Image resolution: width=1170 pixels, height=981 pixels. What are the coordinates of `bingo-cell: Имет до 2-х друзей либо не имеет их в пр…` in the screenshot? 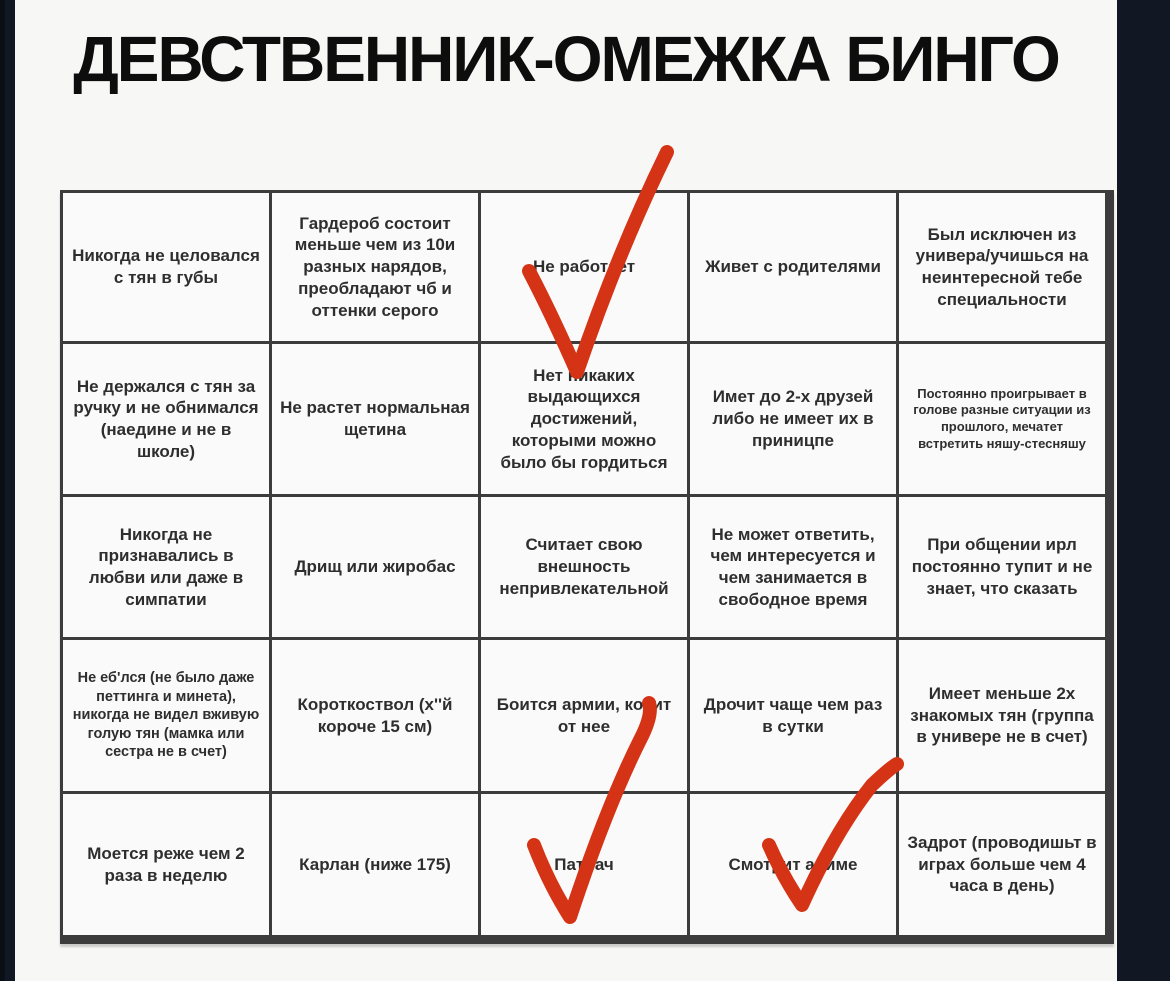 It's located at (793, 419).